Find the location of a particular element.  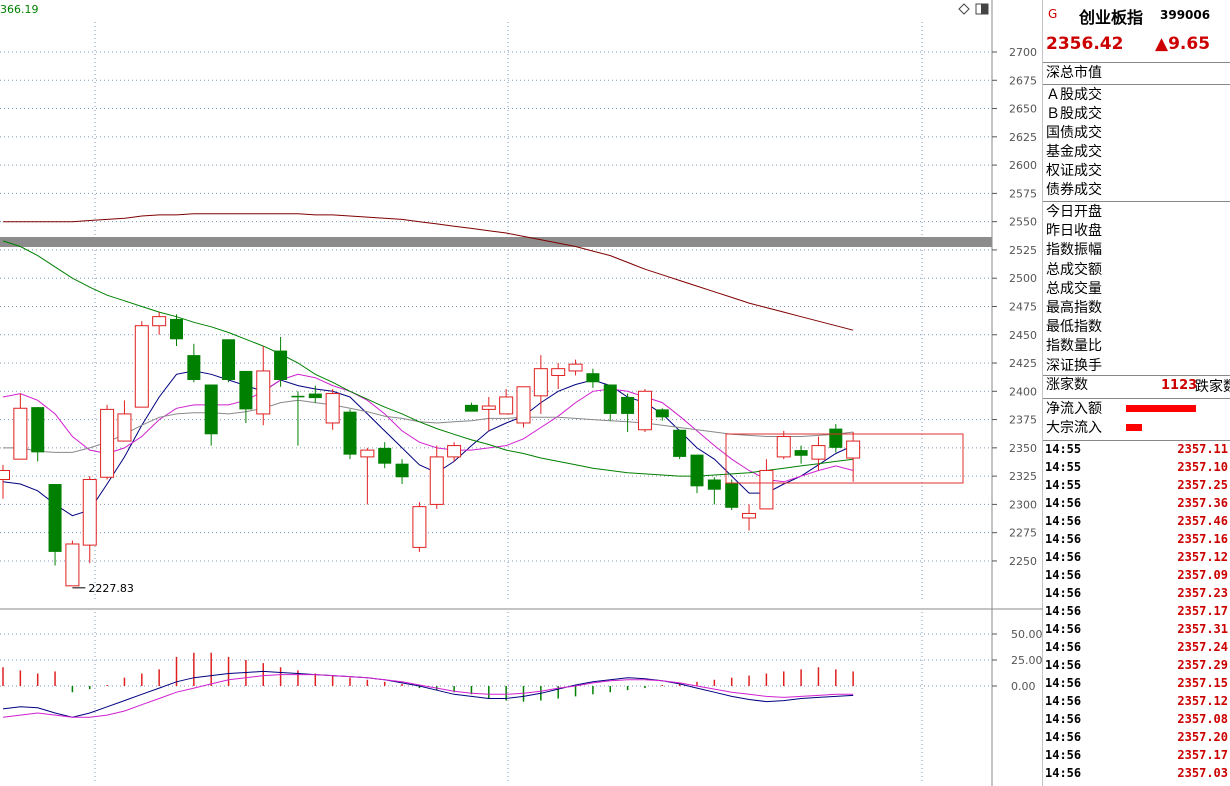

tick-price: 2357.12 is located at coordinates (1202, 557).